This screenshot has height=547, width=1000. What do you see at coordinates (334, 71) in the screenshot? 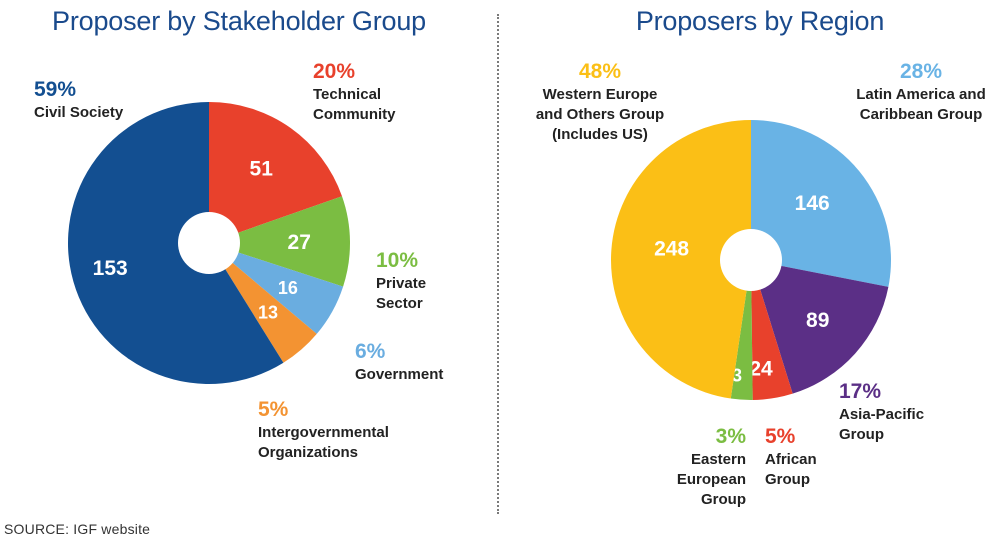
I see `slice-percent-label: 20%` at bounding box center [334, 71].